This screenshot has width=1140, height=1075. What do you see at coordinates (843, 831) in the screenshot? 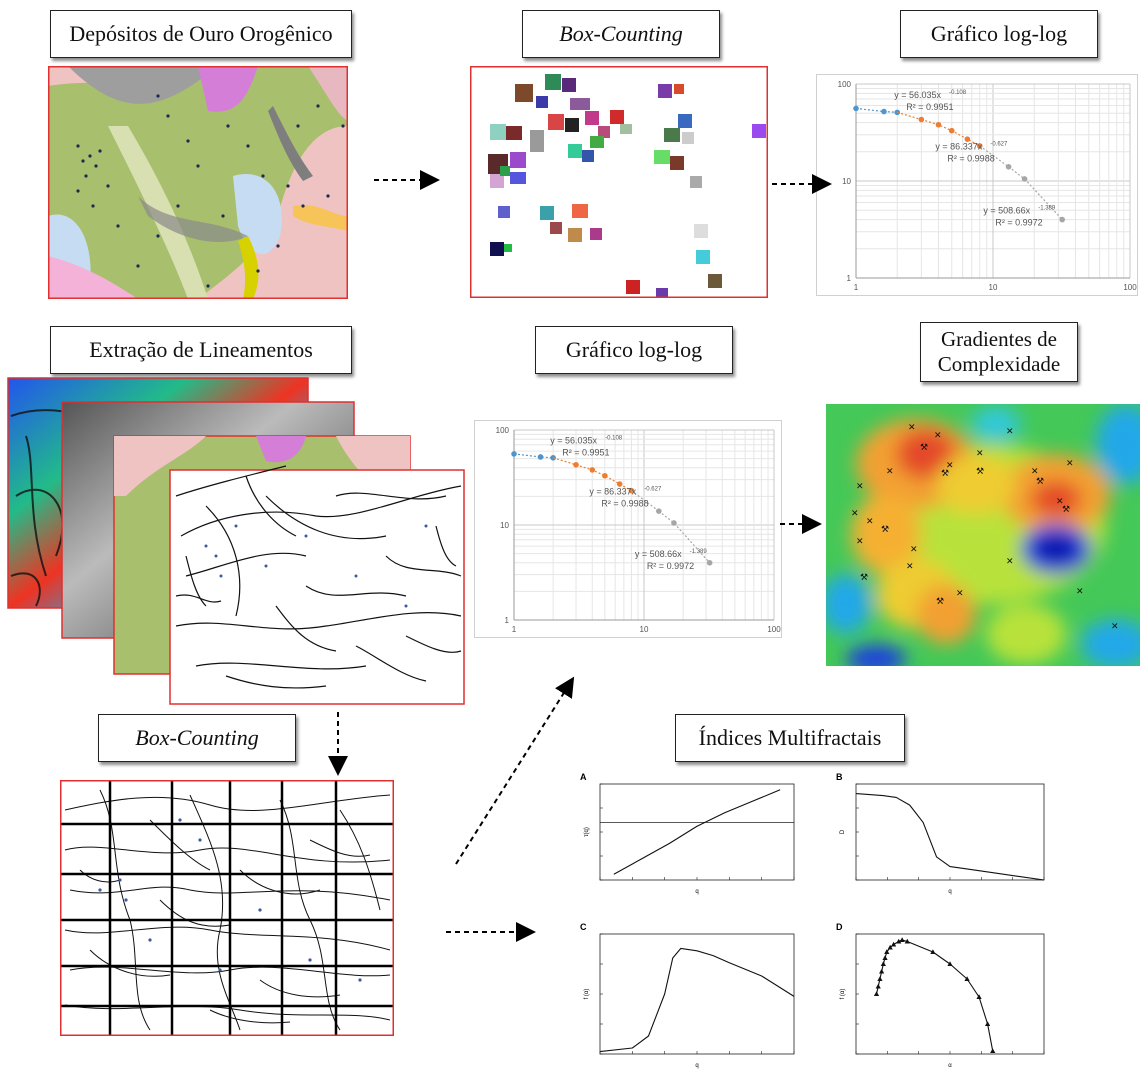
I see `mf-b-ylabel: D` at bounding box center [843, 831].